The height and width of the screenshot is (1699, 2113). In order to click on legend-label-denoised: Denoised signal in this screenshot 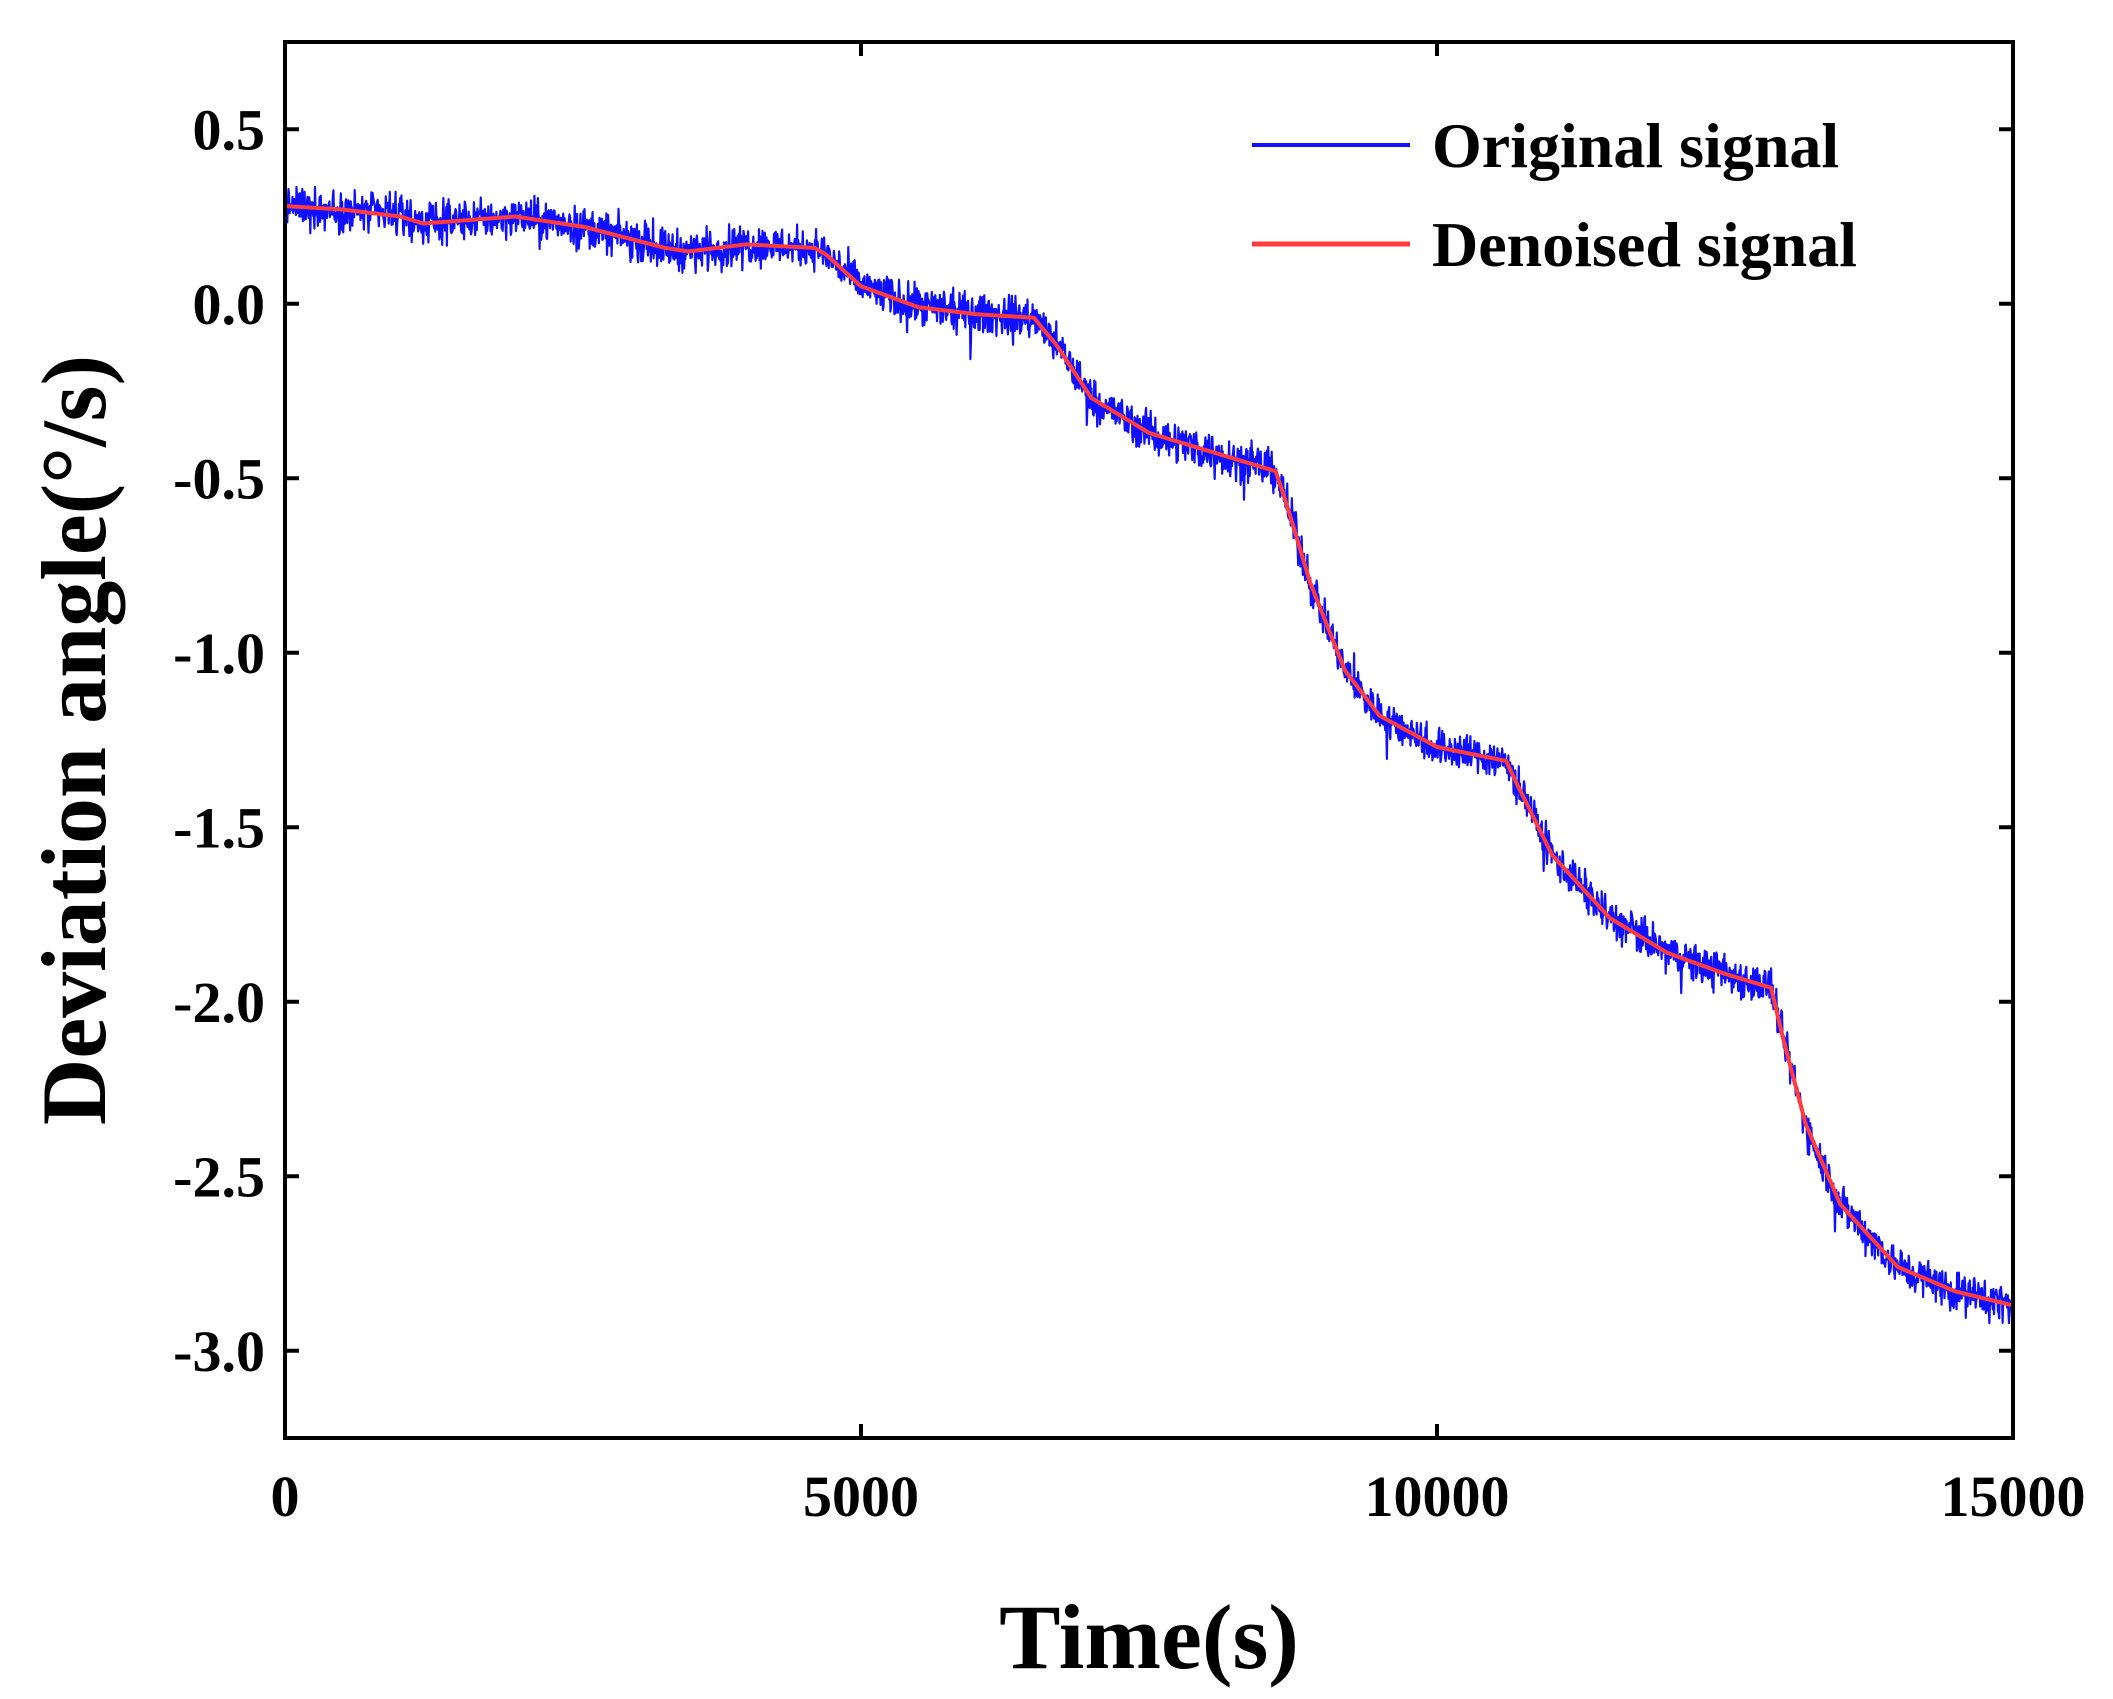, I will do `click(1644, 244)`.